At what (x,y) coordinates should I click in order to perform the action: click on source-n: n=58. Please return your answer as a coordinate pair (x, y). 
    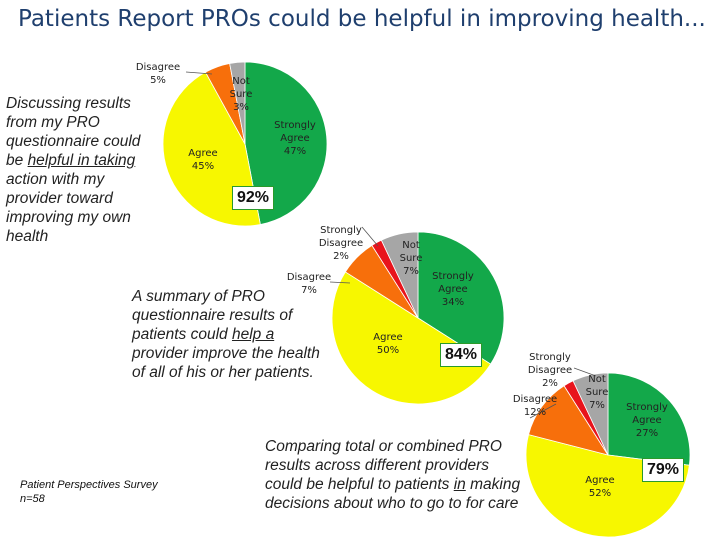
    Looking at the image, I should click on (100, 499).